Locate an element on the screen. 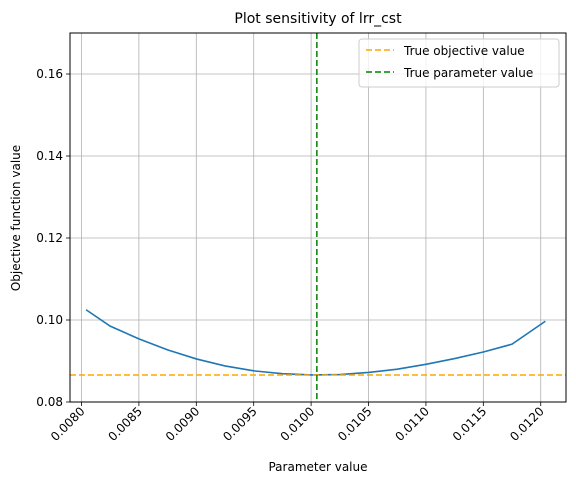 Image resolution: width=576 pixels, height=485 pixels. x-tick-label: 0.0085 is located at coordinates (125, 424).